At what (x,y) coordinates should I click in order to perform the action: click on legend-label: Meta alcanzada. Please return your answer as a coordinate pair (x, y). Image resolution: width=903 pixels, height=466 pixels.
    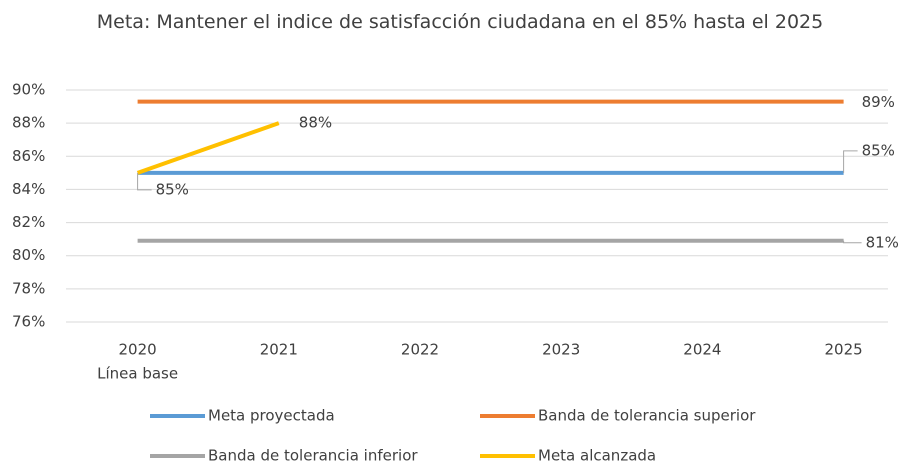
    Looking at the image, I should click on (597, 456).